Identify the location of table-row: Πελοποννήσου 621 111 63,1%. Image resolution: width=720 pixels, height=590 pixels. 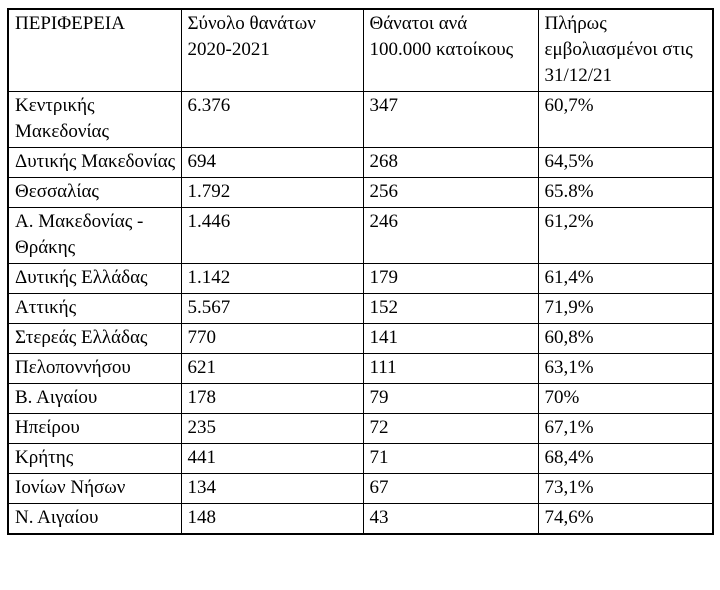
(360, 368).